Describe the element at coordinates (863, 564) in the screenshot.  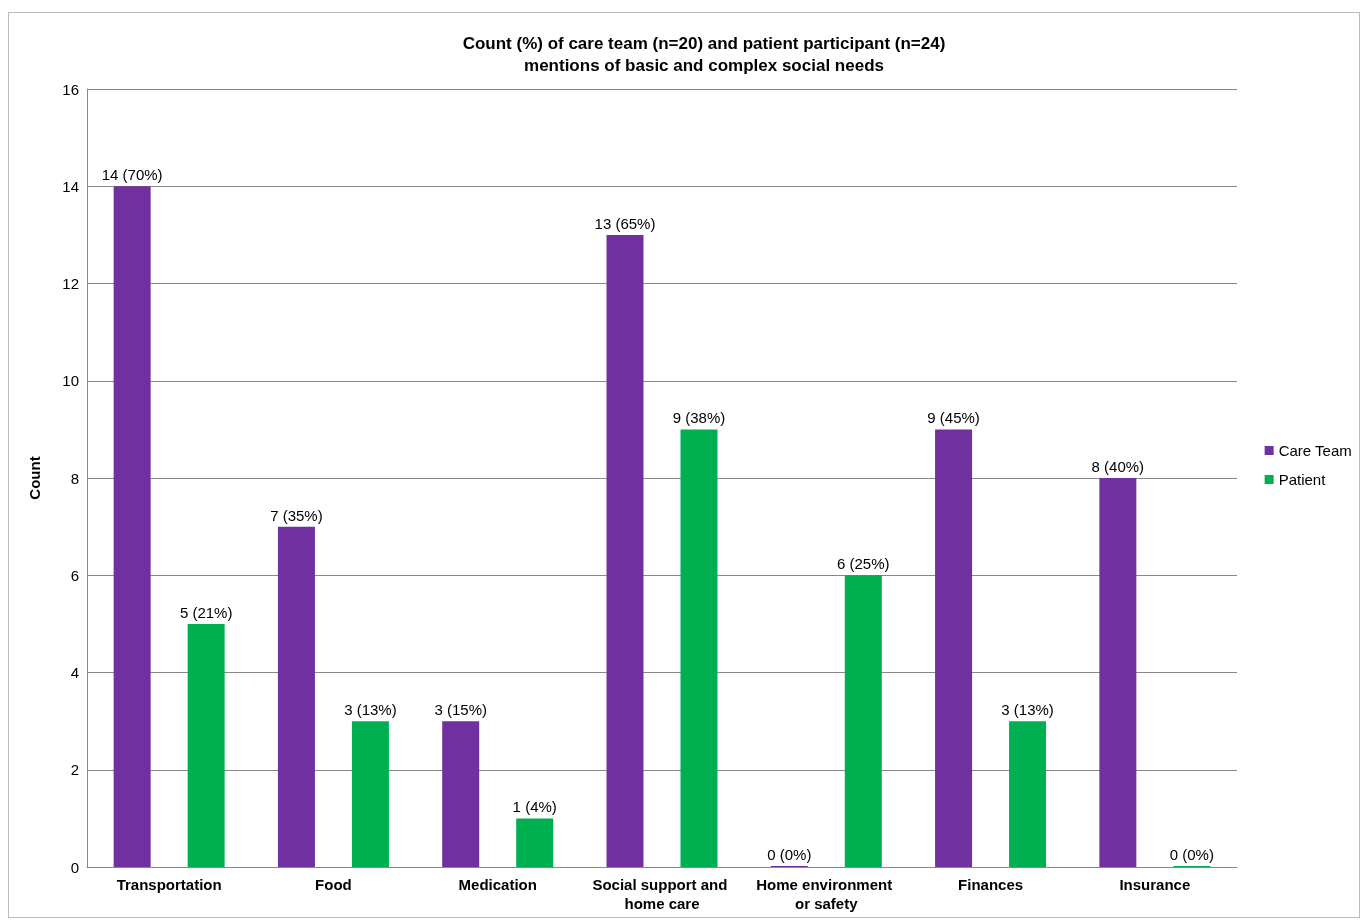
I see `data-label: 6 (25%)` at that location.